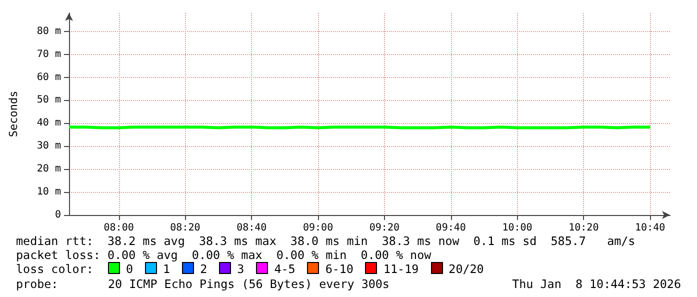 The width and height of the screenshot is (697, 297). I want to click on x-tick-label: 10:40, so click(650, 228).